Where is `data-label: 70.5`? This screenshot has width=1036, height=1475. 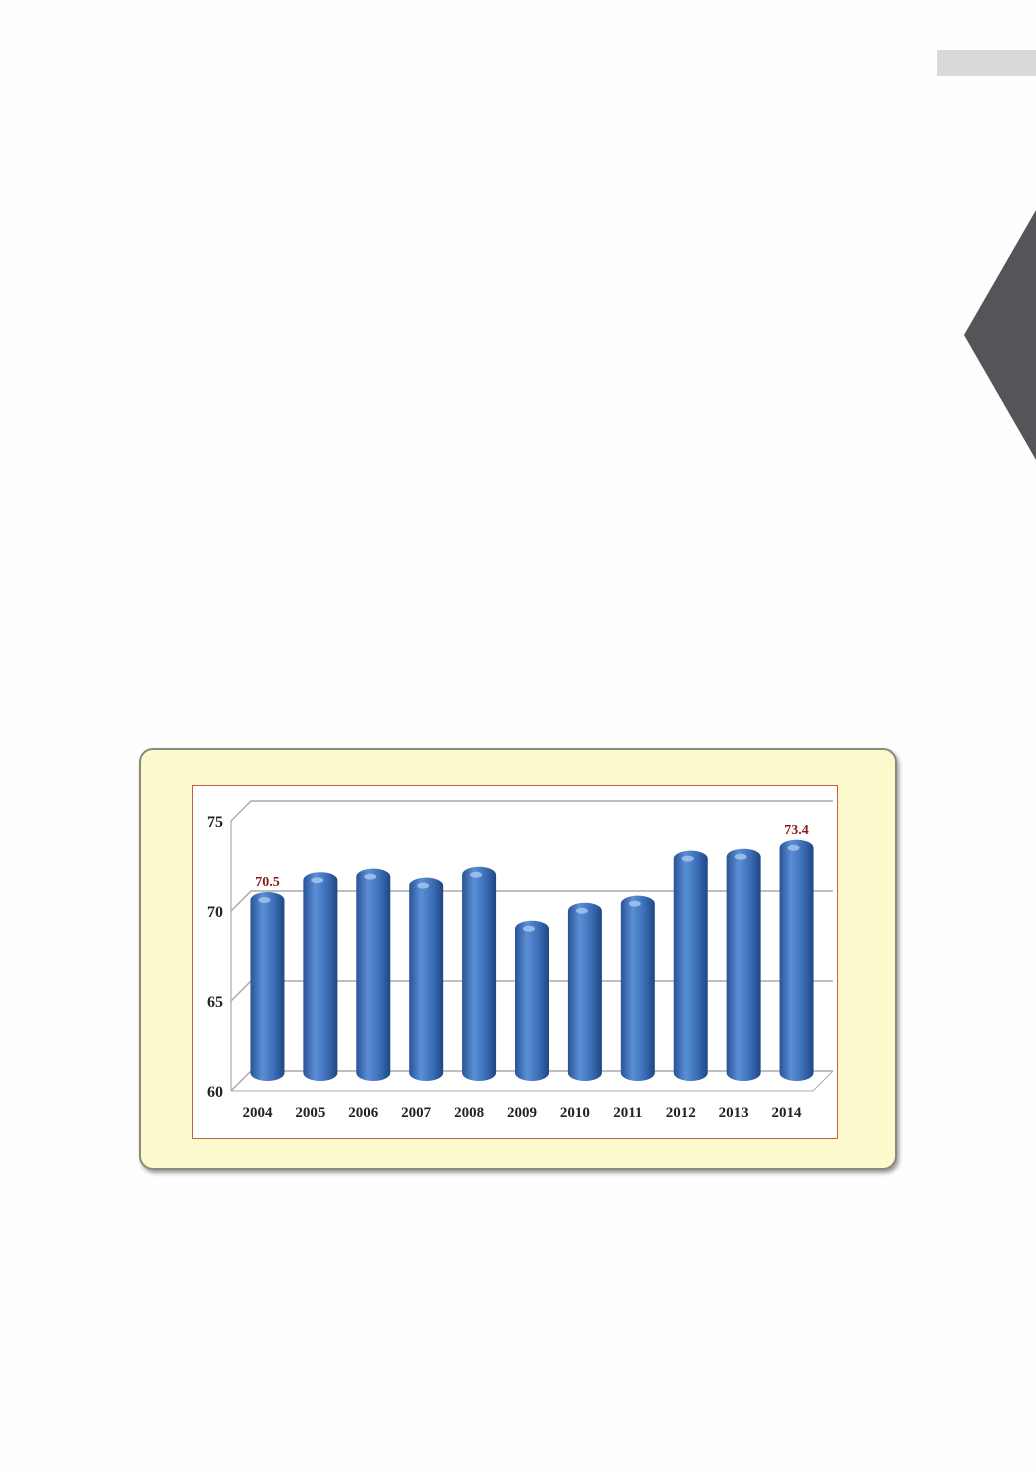
data-label: 70.5 is located at coordinates (267, 882).